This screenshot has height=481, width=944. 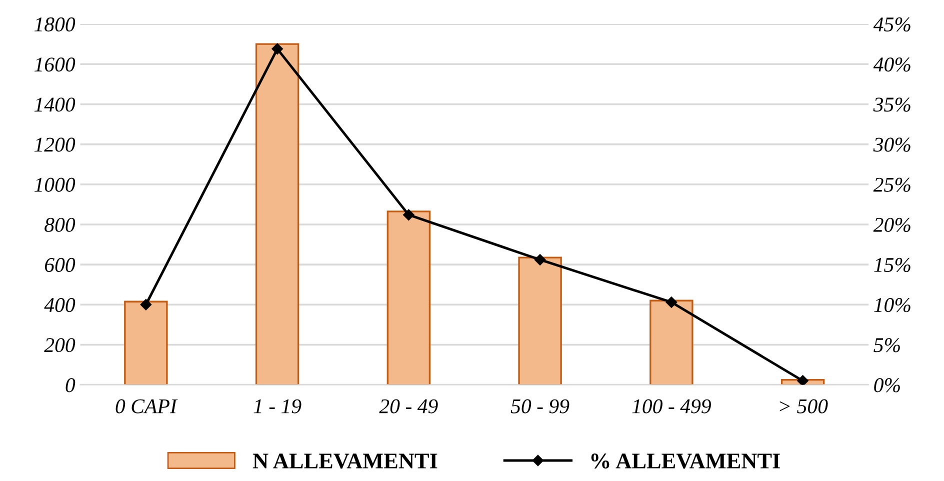 What do you see at coordinates (685, 461) in the screenshot?
I see `legend-label: % ALLEVAMENTI` at bounding box center [685, 461].